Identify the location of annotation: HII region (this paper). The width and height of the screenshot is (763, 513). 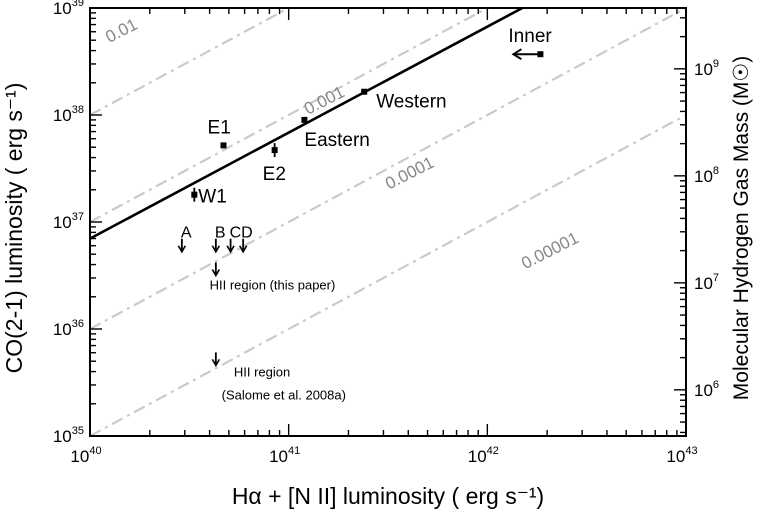
(273, 284).